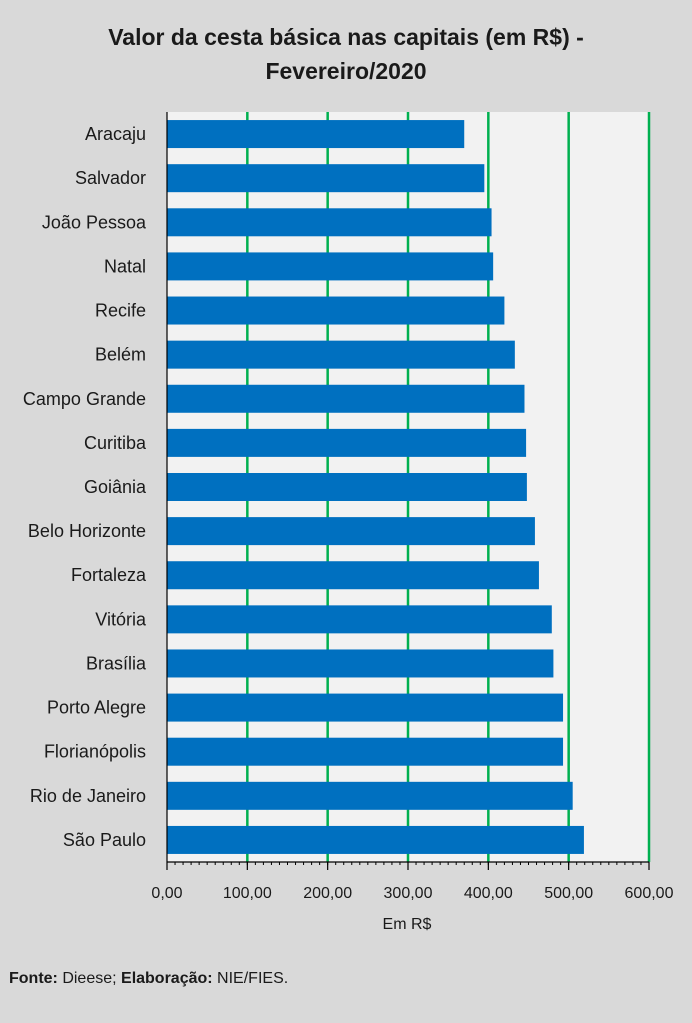  I want to click on x-tick-label-6: 600,00, so click(649, 893).